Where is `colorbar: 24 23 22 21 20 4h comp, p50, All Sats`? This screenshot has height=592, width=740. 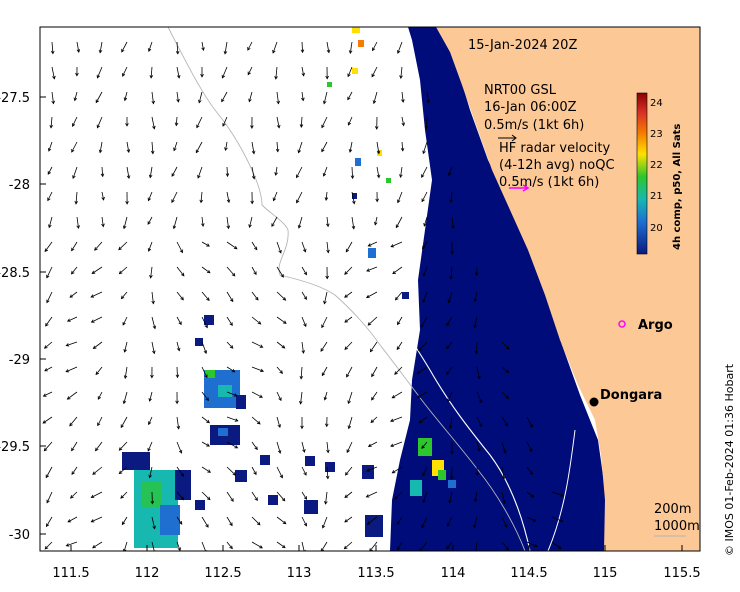 colorbar: 24 23 22 21 20 4h comp, p50, All Sats is located at coordinates (659, 173).